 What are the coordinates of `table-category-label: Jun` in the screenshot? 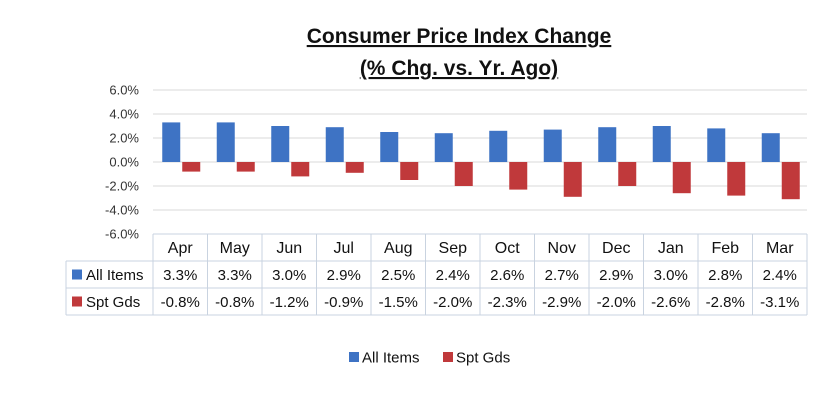 It's located at (289, 248).